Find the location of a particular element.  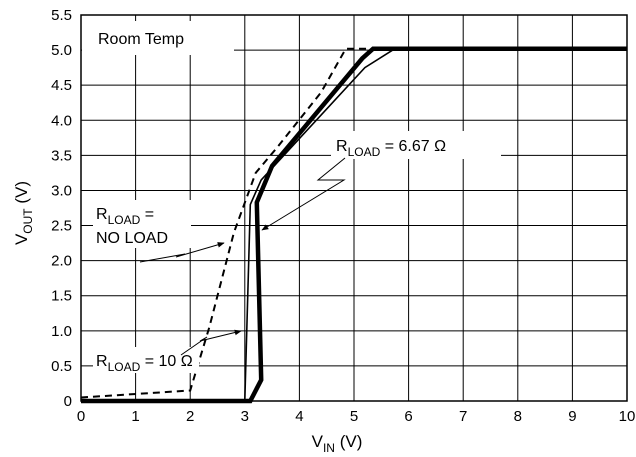

label-no-load-line1: RLOAD = is located at coordinates (125, 216).